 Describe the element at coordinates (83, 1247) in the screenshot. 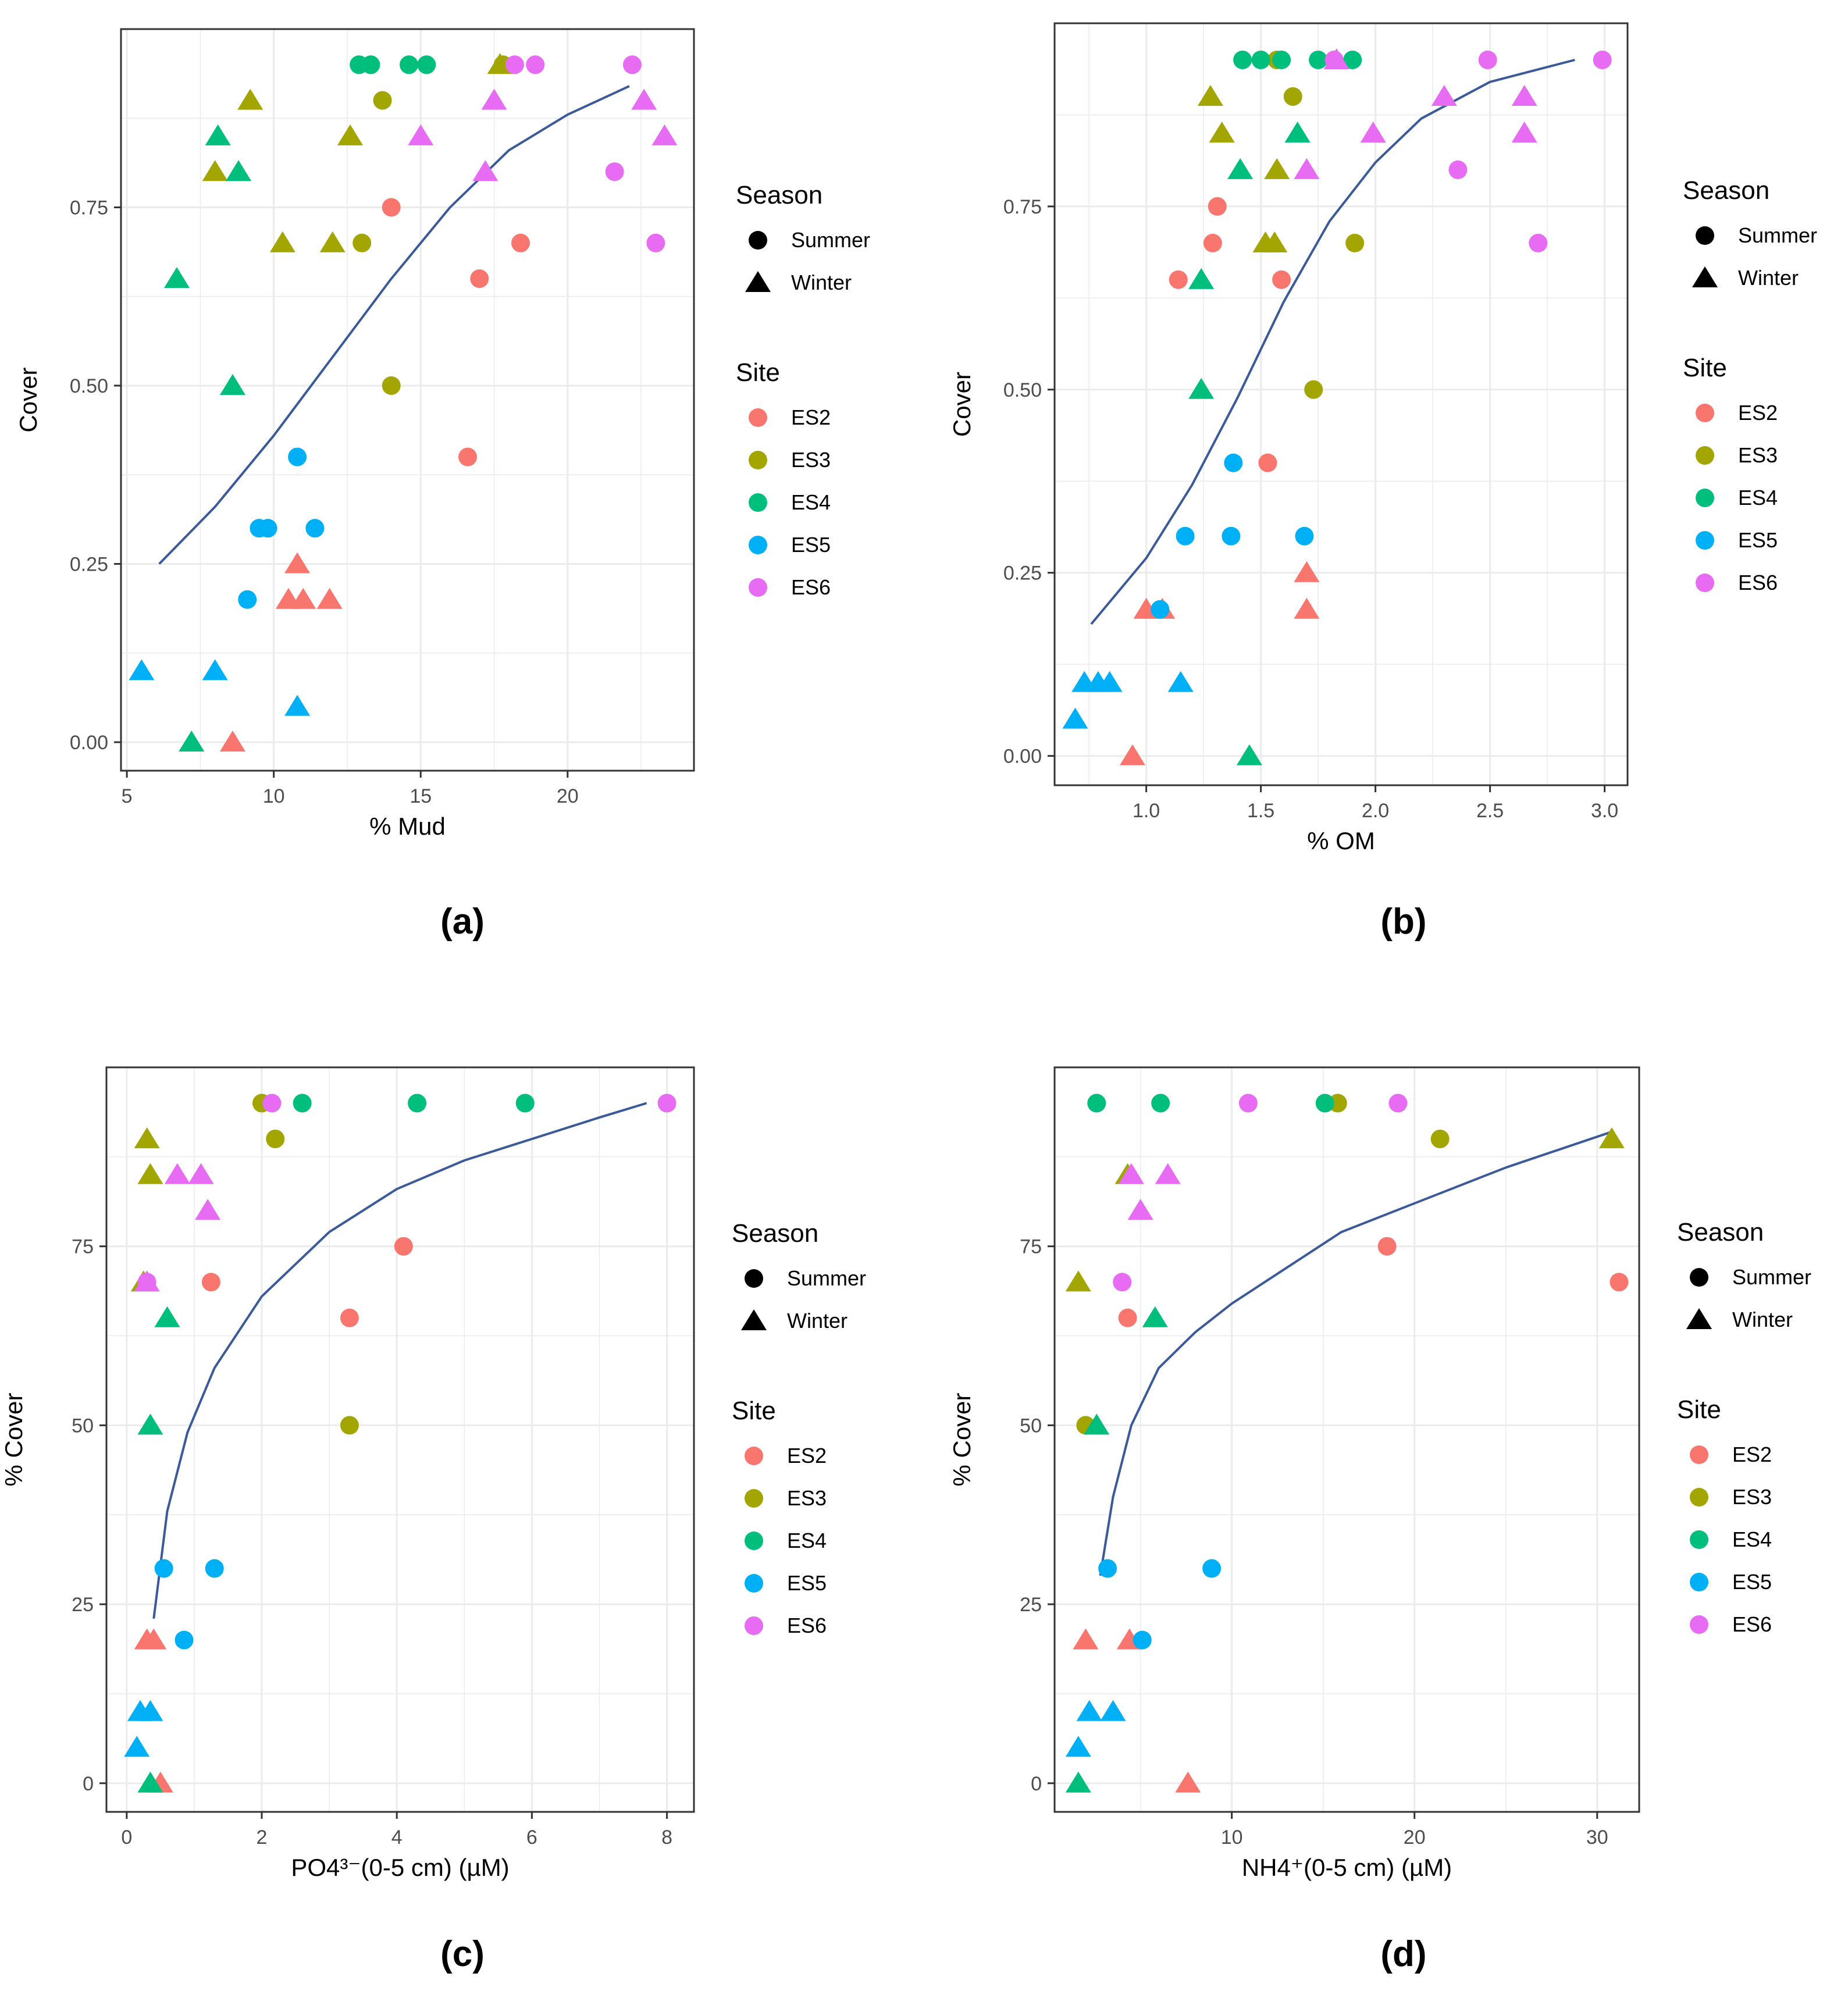

I see `y-tick-label: 75` at that location.